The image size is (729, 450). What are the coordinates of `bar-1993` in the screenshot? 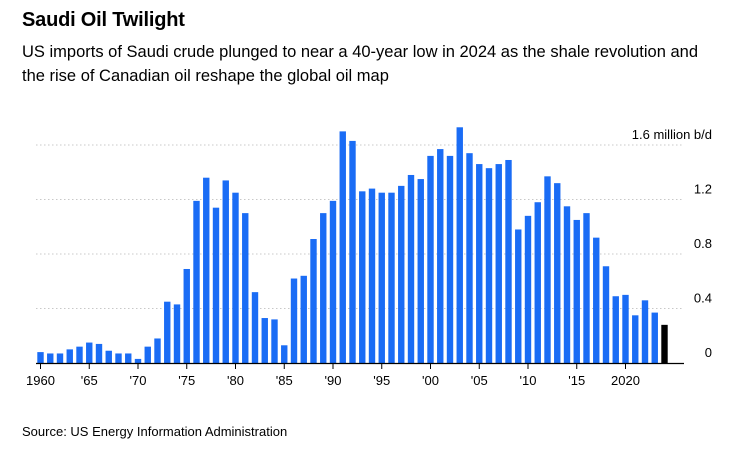 It's located at (362, 277).